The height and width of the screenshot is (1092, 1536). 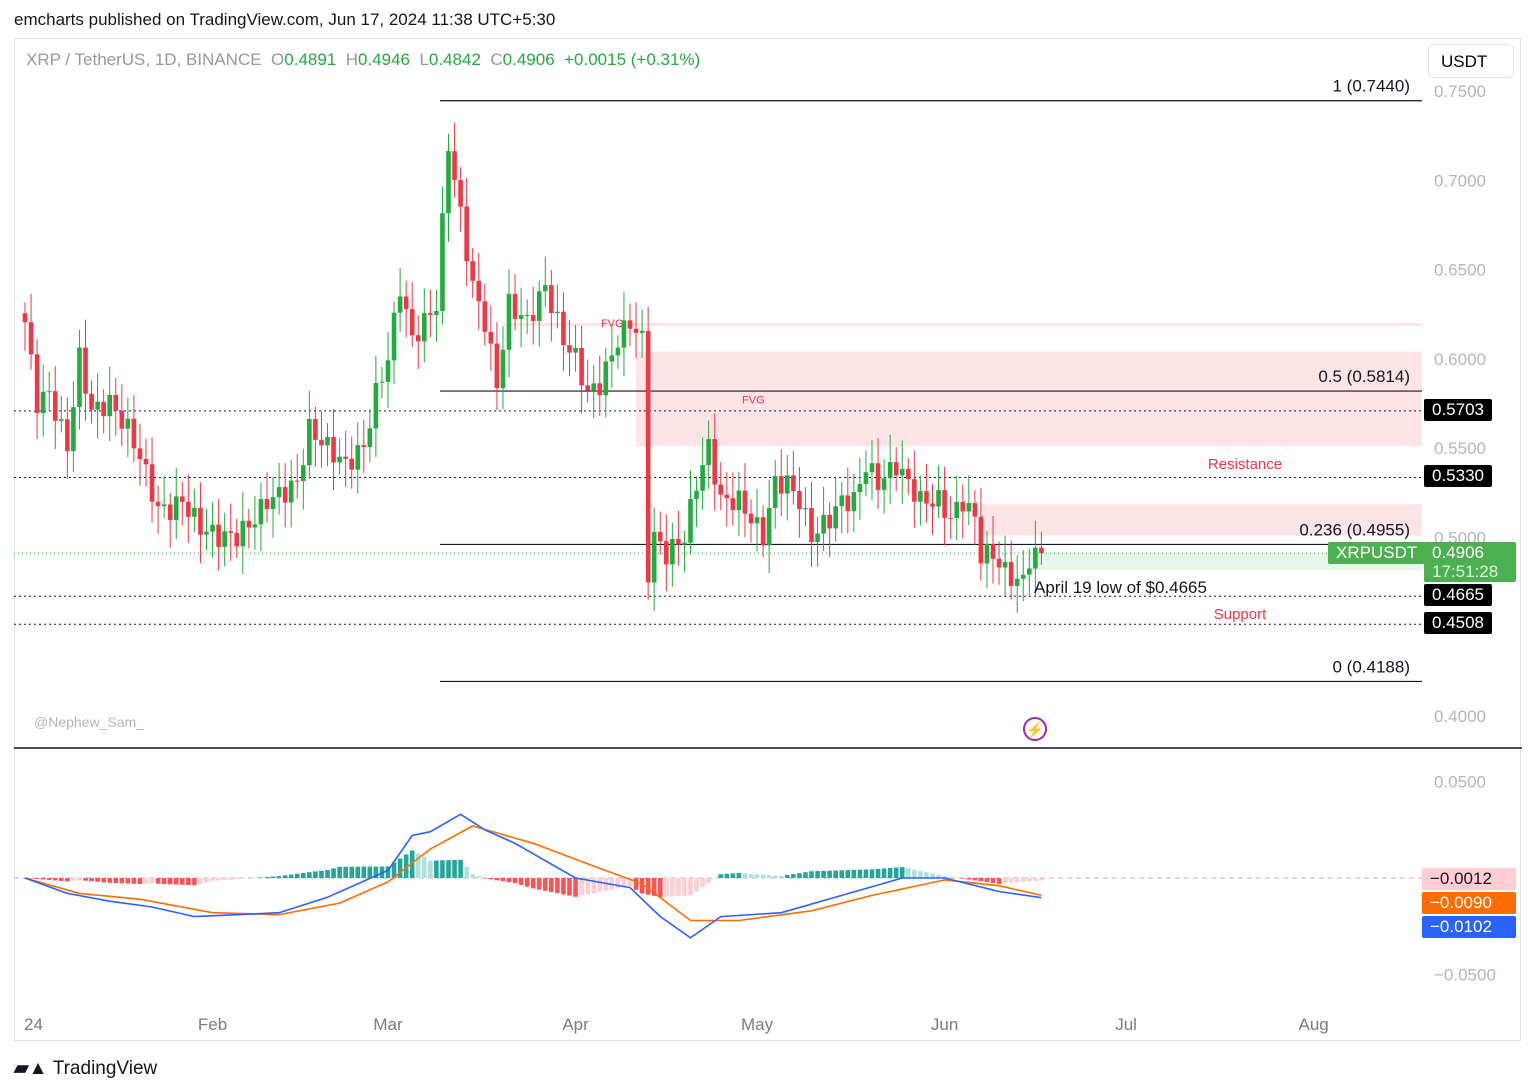 I want to click on fib-label: 0.236 (0.4955), so click(x=1354, y=529).